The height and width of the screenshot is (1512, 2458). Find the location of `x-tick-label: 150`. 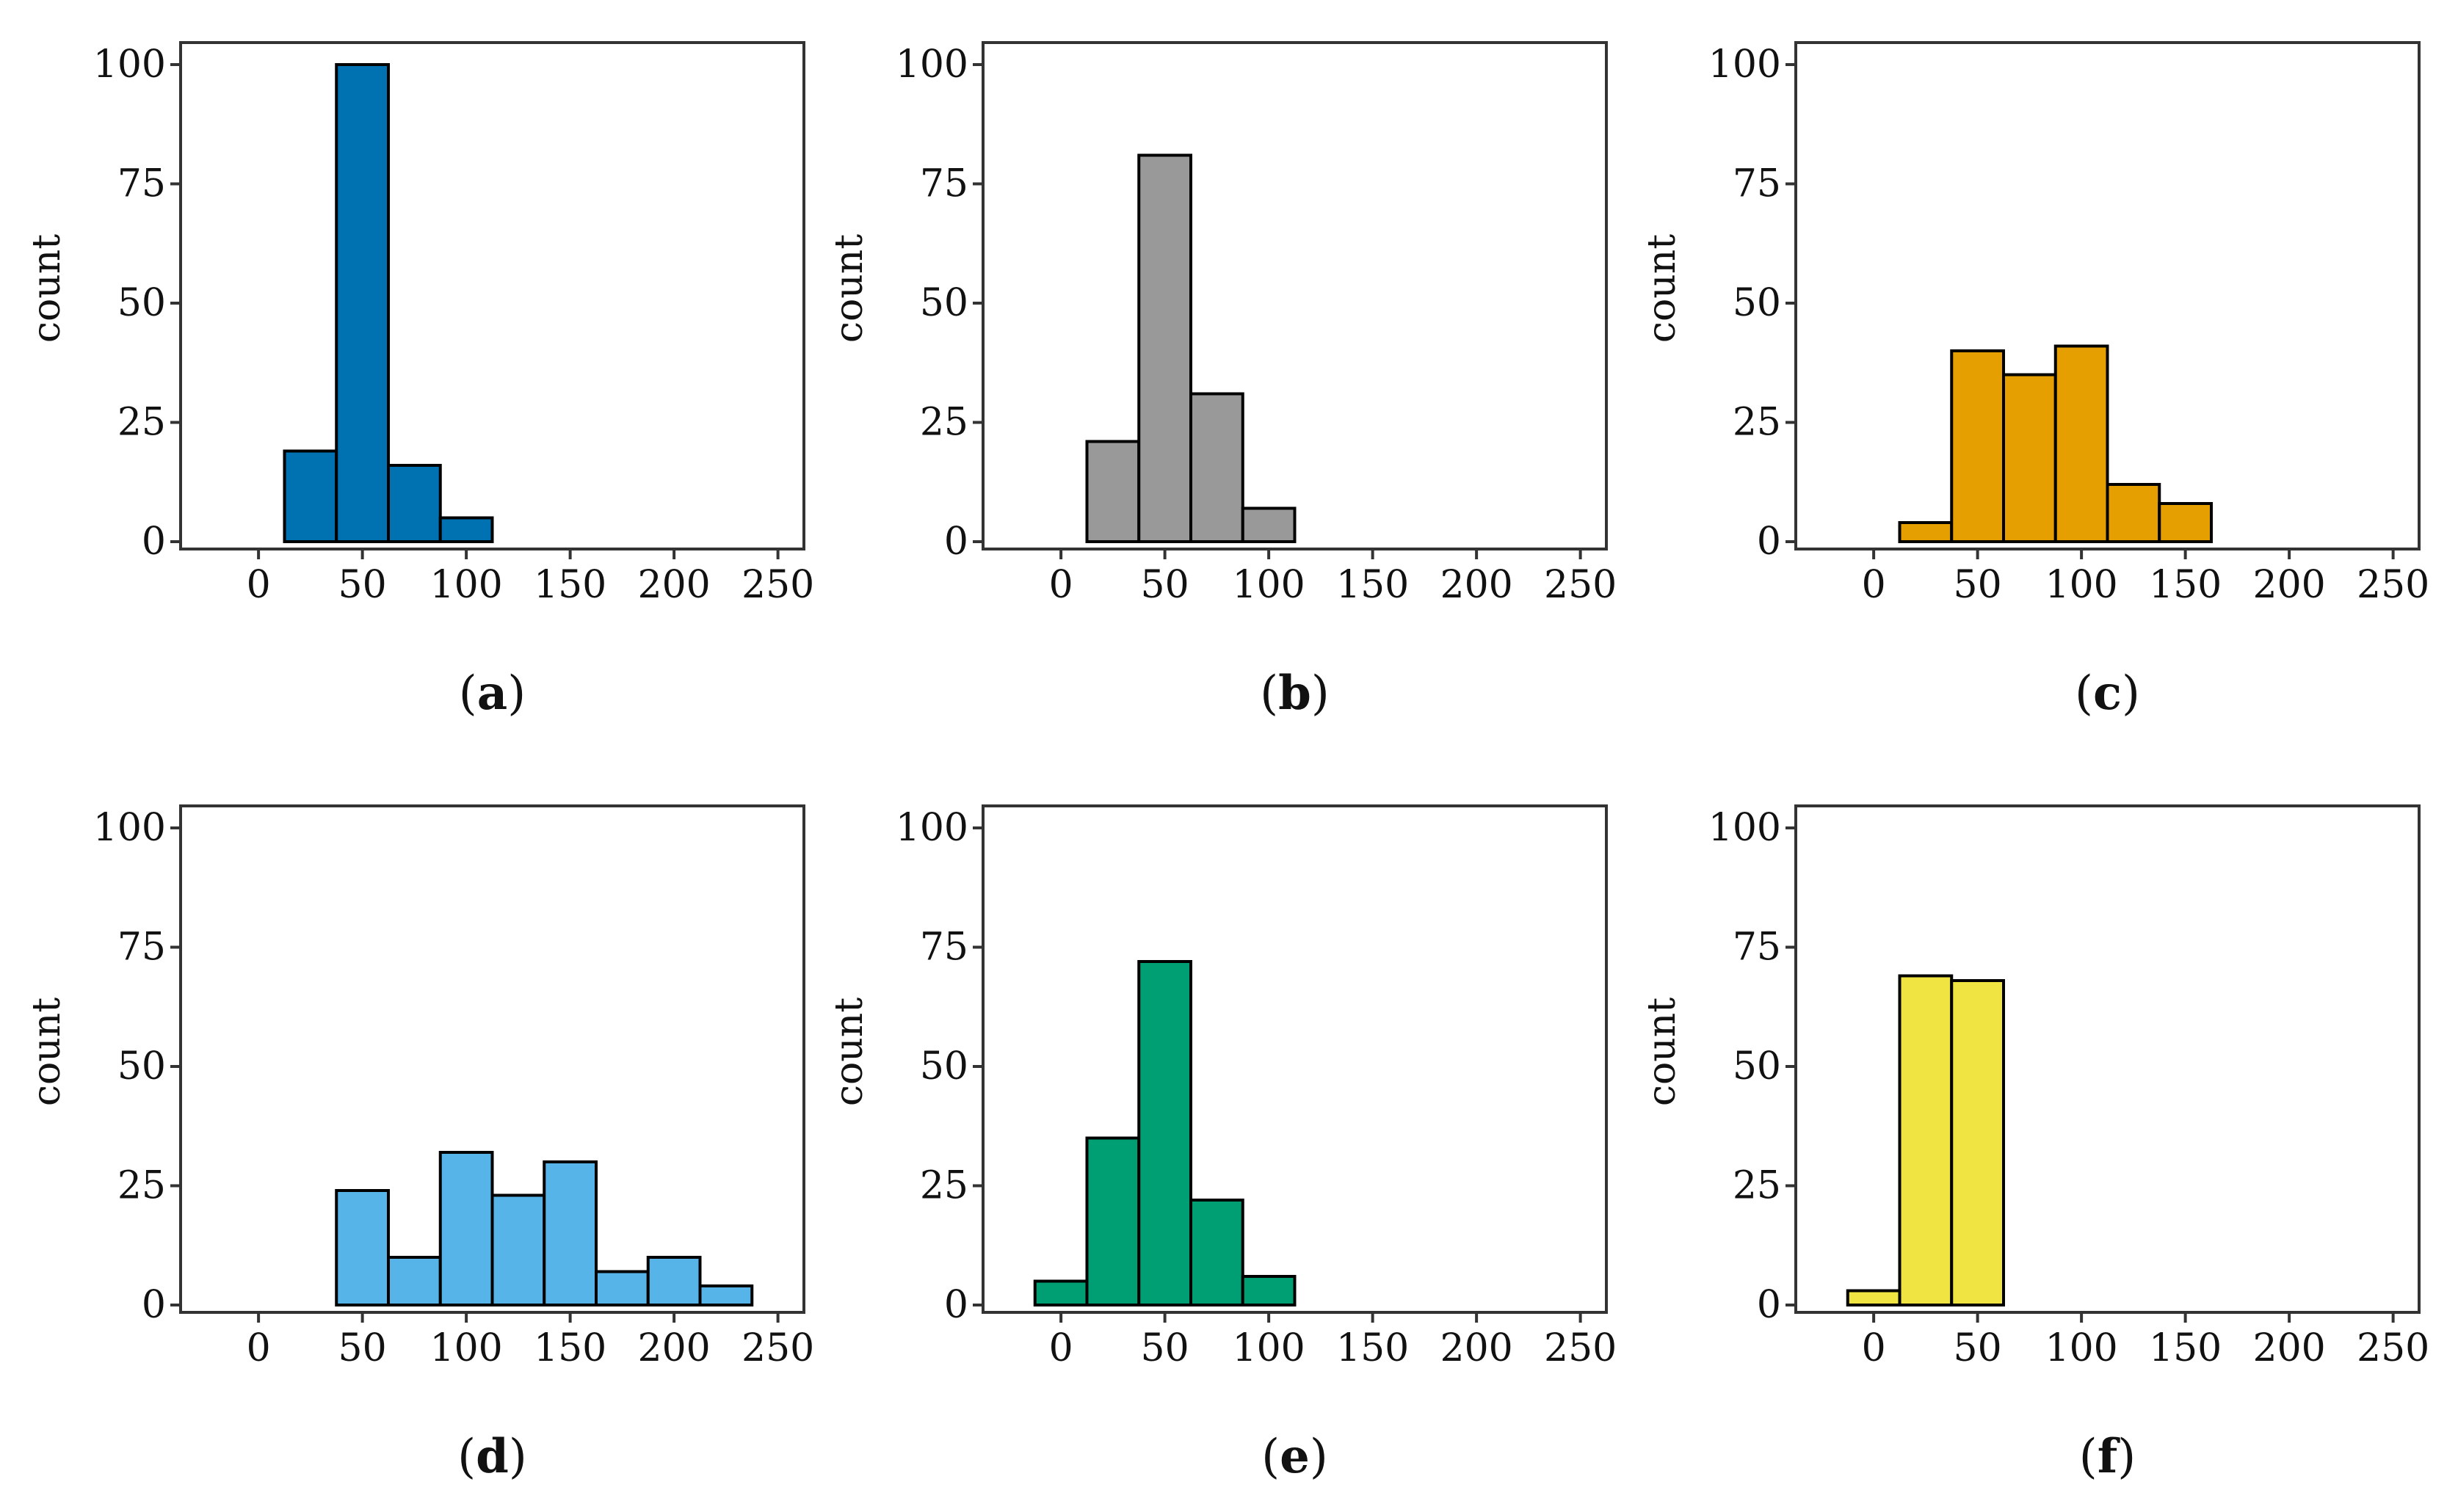

x-tick-label: 150 is located at coordinates (570, 585).